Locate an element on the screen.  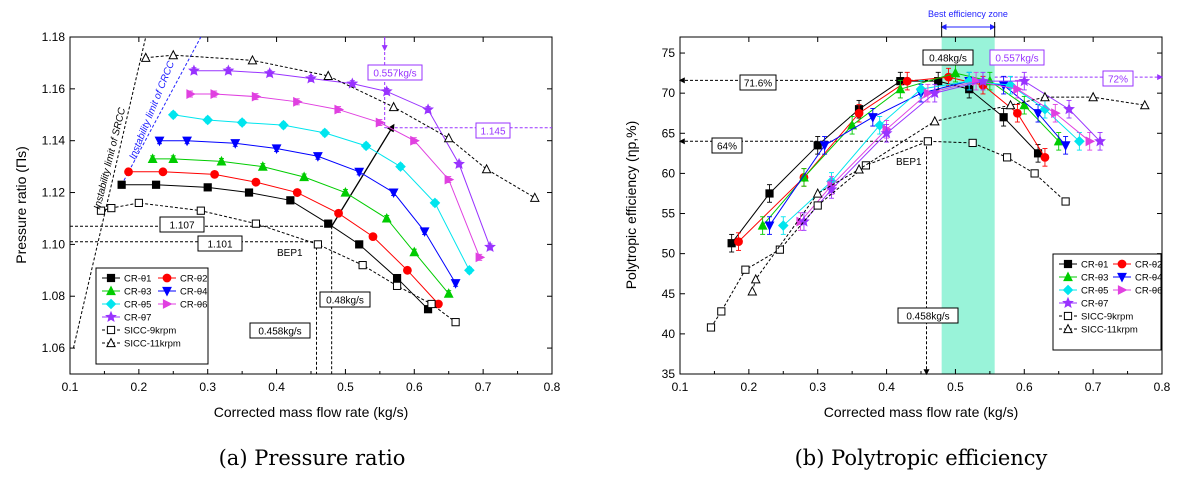
eff-64-label: 64% is located at coordinates (727, 147).